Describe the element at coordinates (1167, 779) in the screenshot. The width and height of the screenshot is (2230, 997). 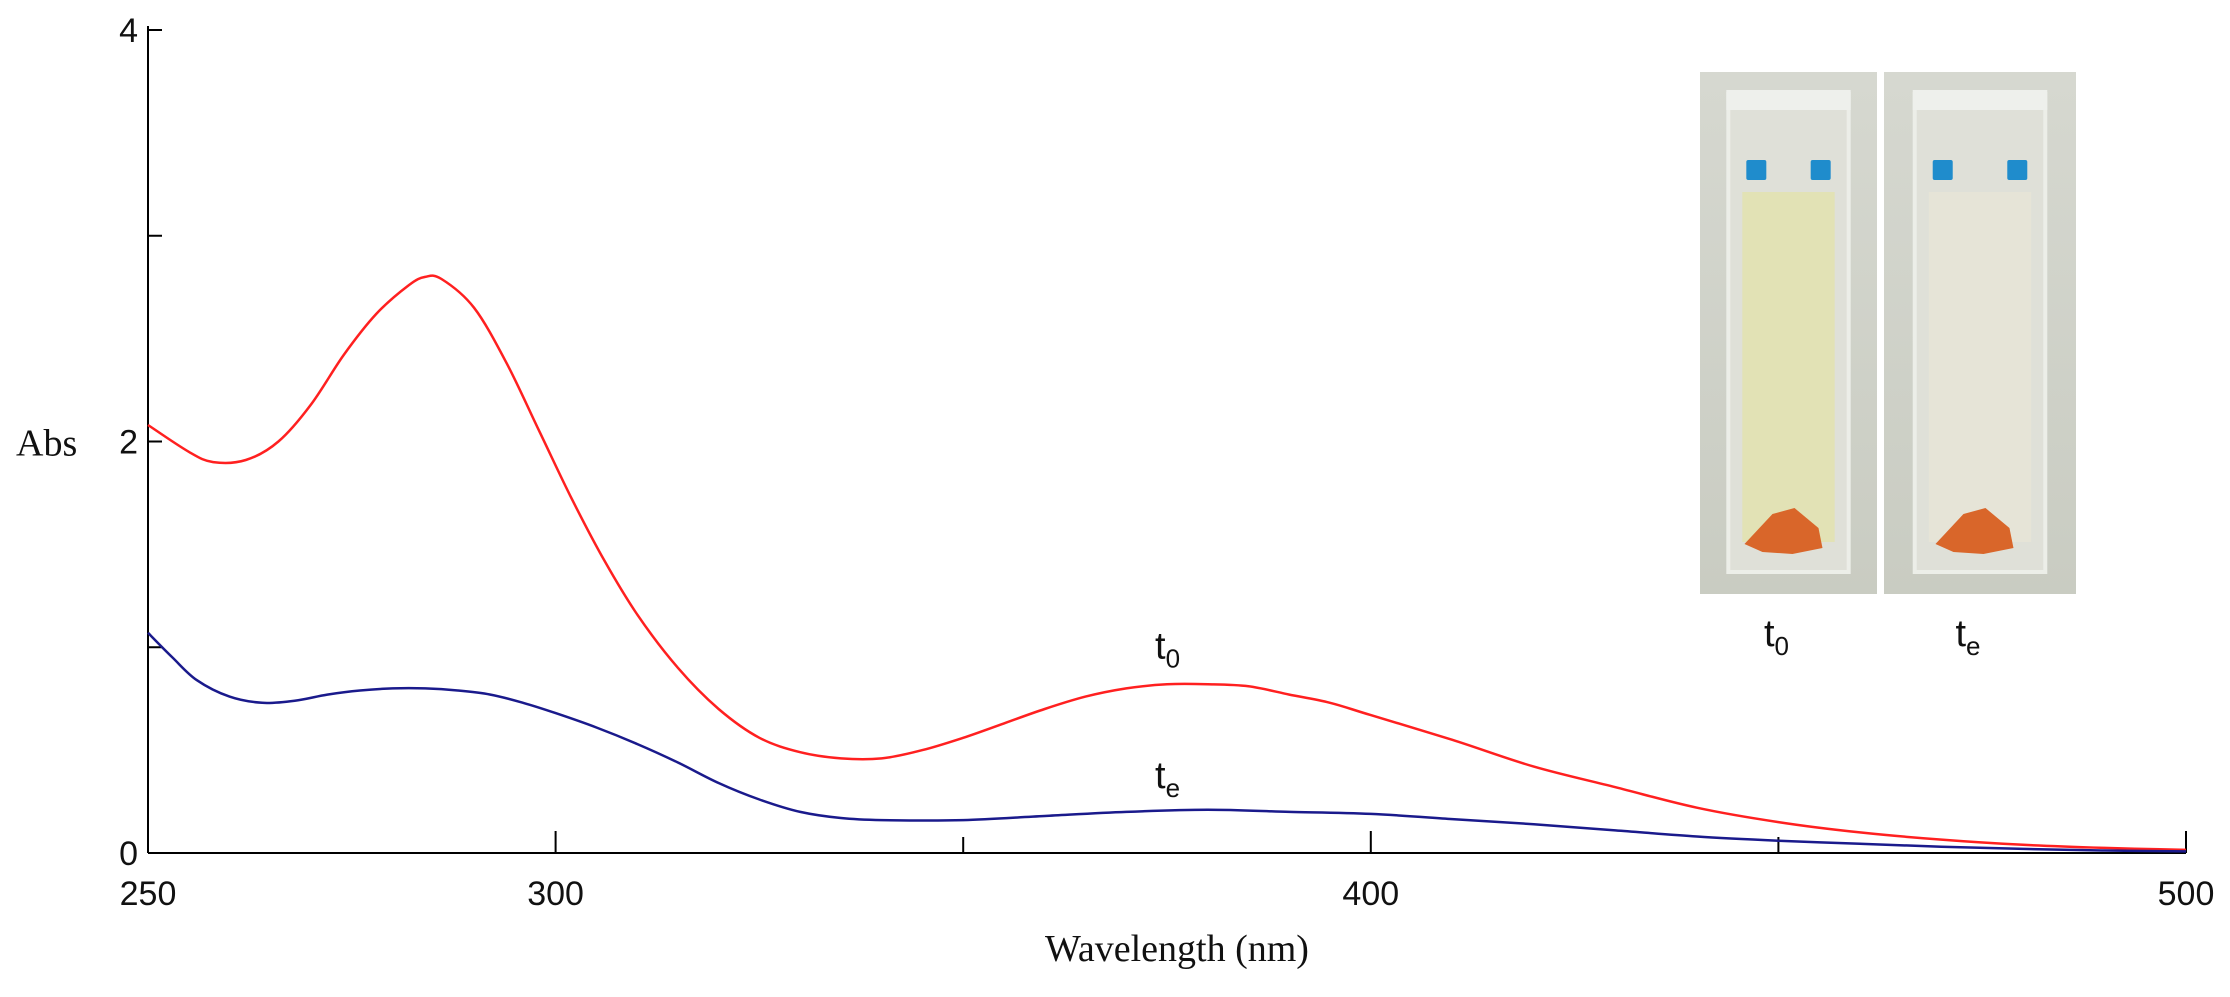
I see `series-label-te: te` at that location.